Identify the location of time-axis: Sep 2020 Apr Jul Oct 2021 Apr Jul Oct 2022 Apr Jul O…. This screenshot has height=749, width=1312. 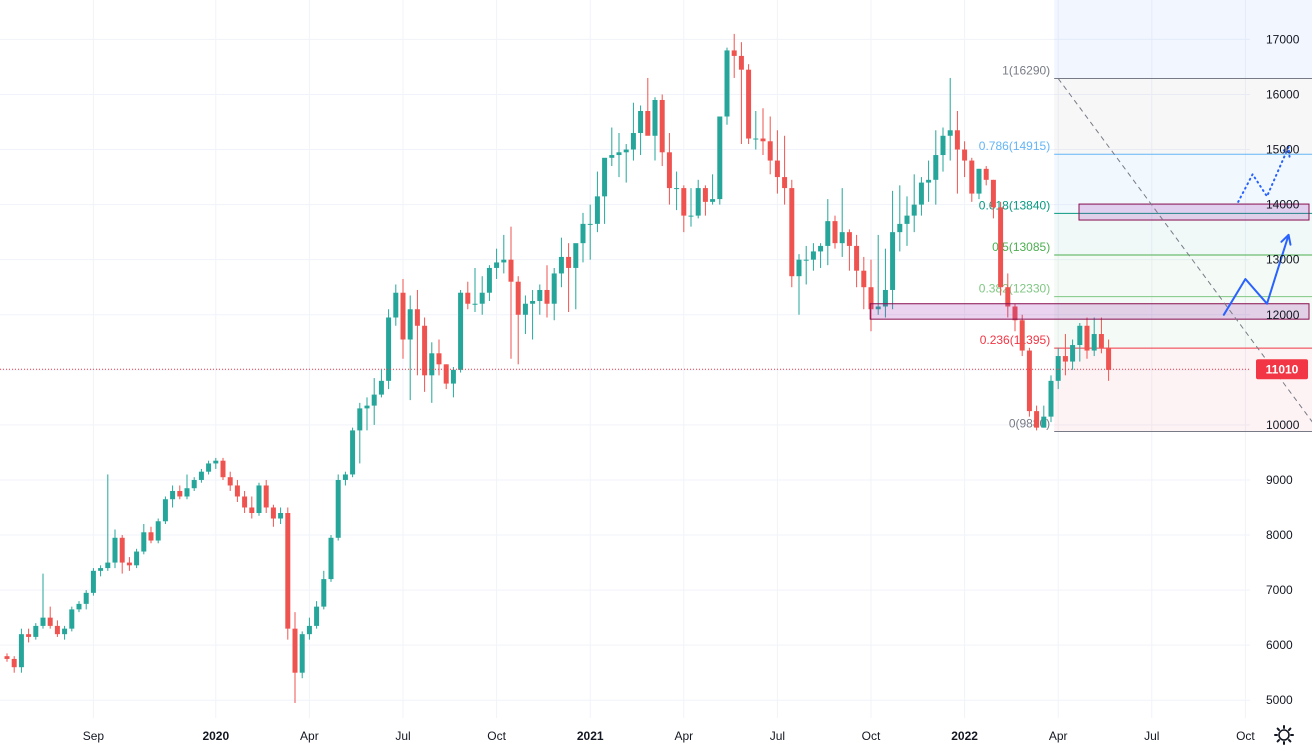
(669, 736).